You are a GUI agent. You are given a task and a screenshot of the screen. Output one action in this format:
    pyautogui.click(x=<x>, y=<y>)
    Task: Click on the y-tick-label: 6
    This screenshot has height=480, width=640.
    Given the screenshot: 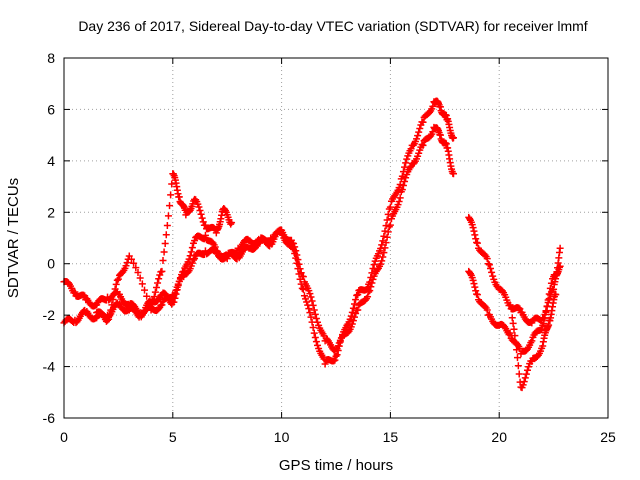 What is the action you would take?
    pyautogui.click(x=51, y=109)
    